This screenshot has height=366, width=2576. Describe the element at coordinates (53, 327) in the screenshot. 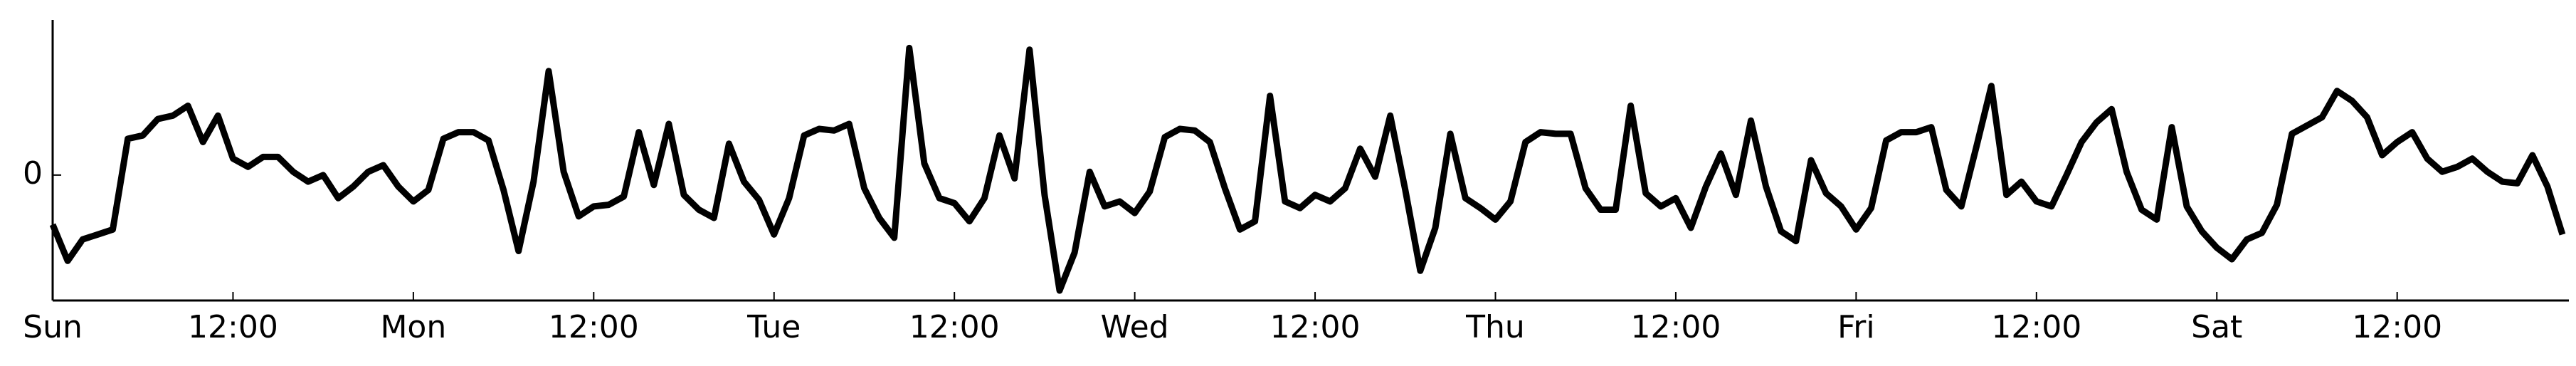

I see `x-tick-label: Sun` at that location.